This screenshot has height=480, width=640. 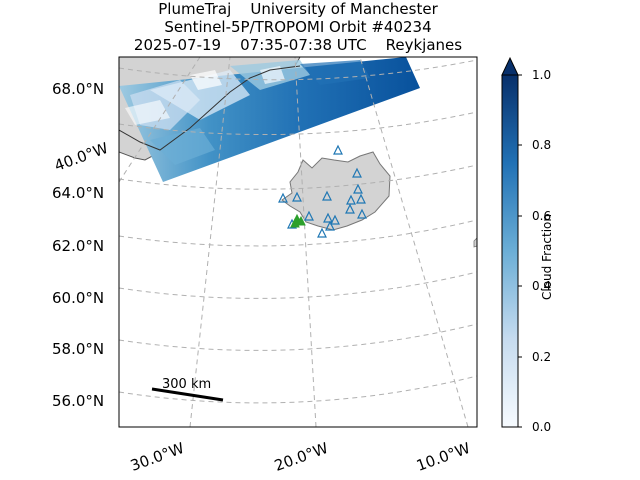 I want to click on colorbar-tick: 0.8, so click(x=542, y=145).